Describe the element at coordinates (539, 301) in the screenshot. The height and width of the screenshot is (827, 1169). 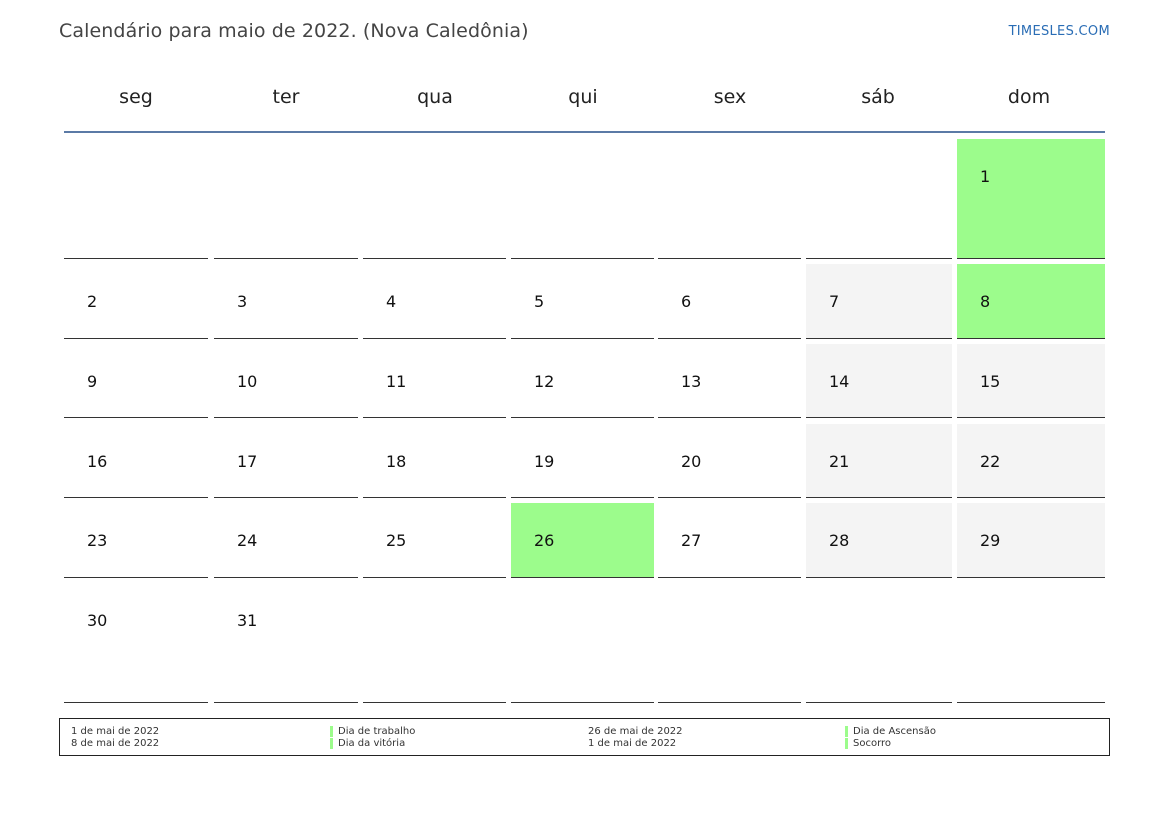
I see `day-number: 5` at that location.